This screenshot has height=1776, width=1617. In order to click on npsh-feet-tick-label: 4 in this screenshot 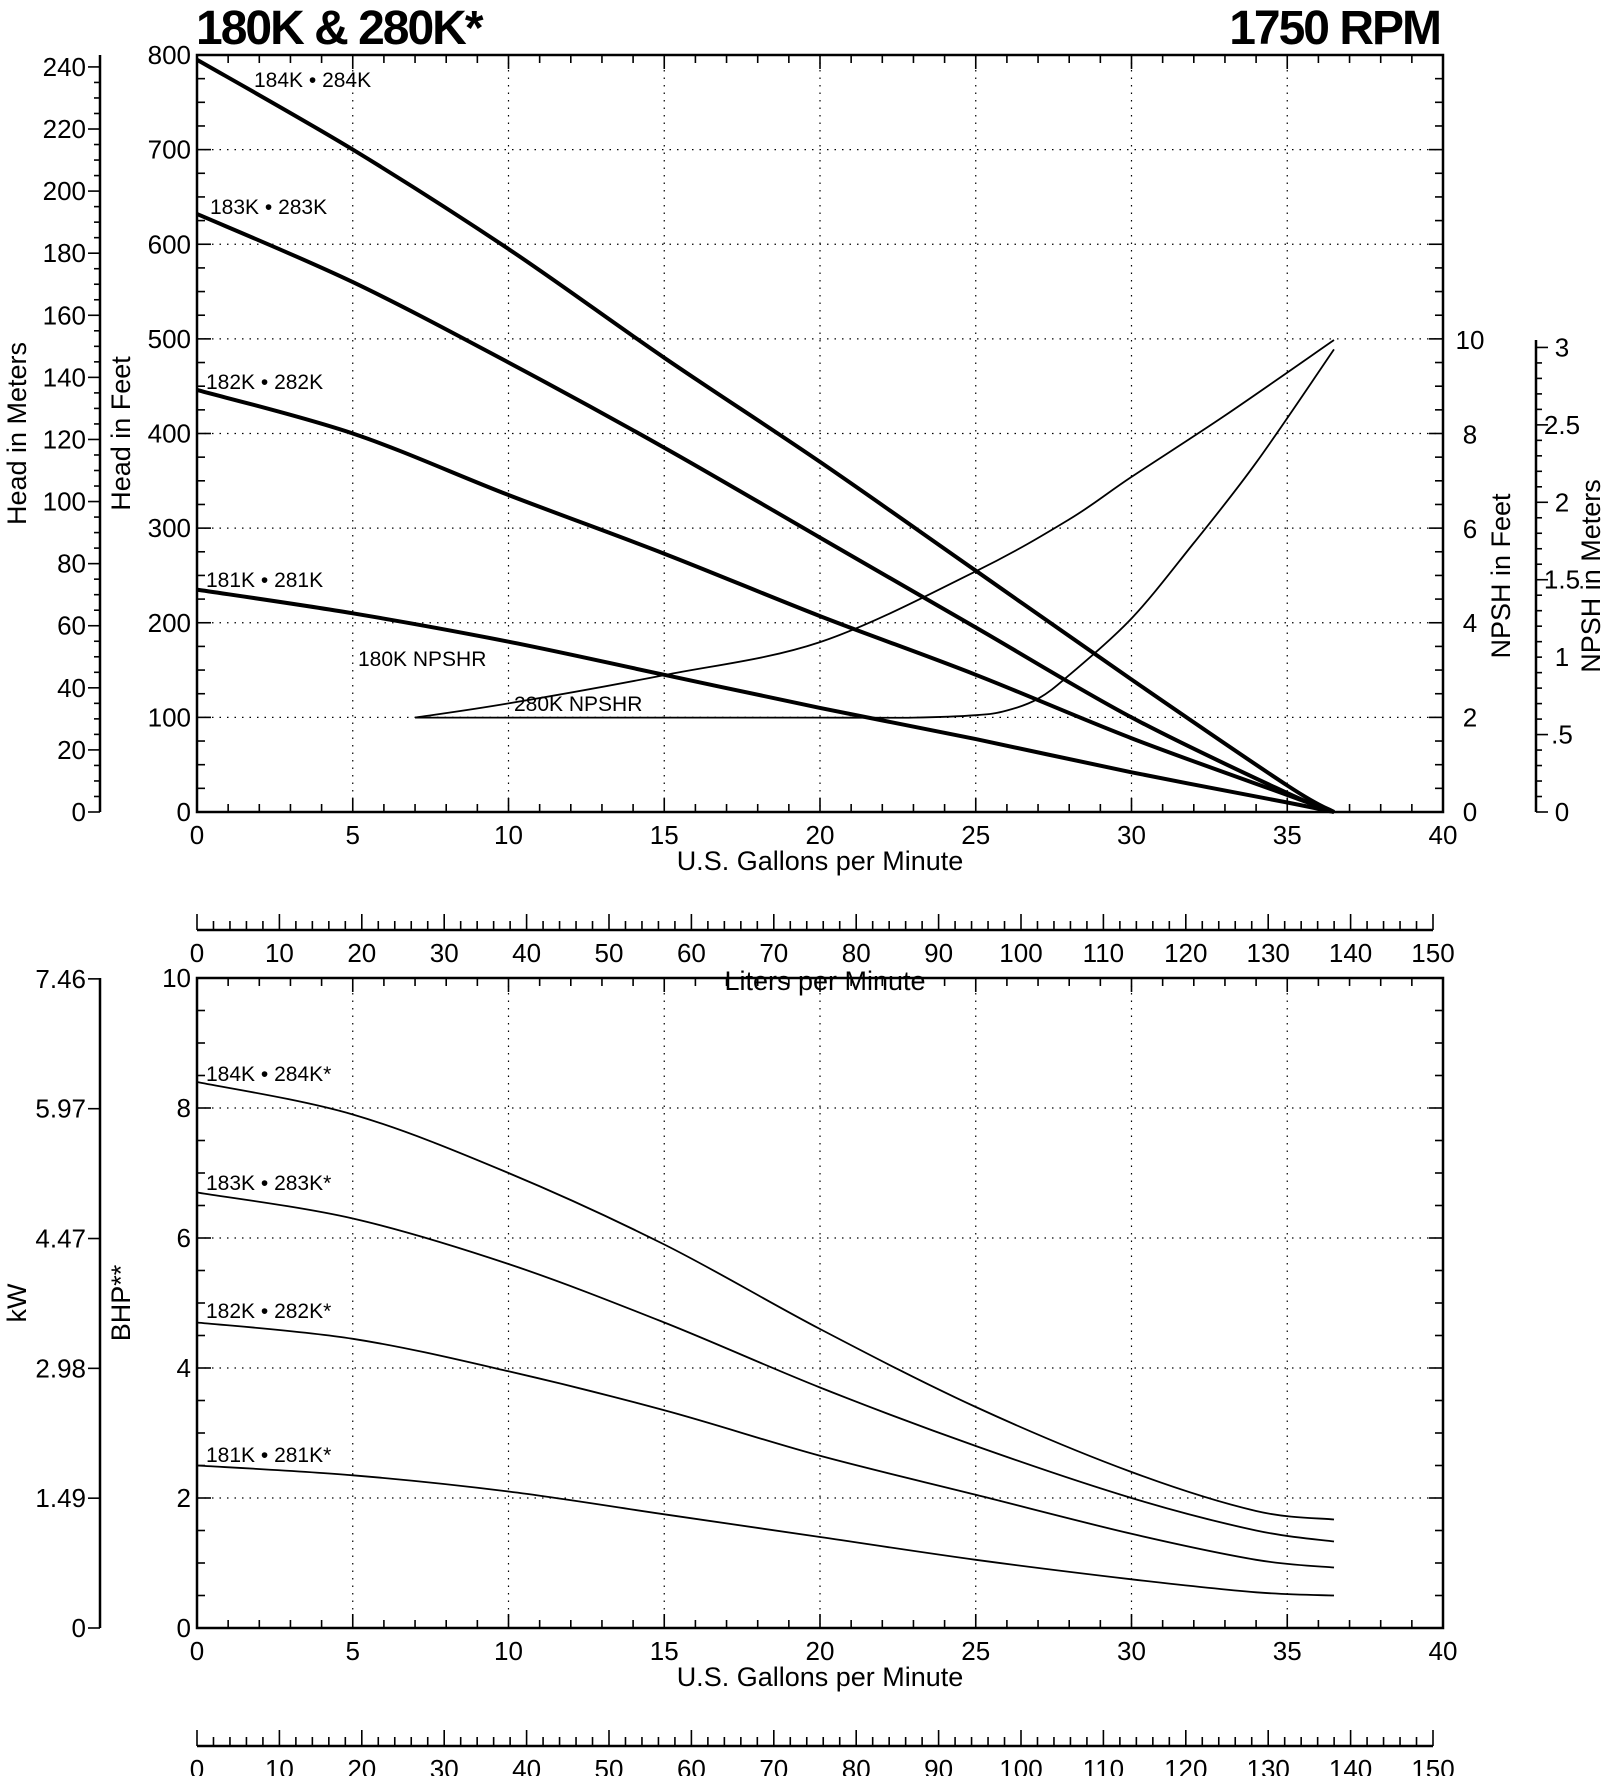, I will do `click(1470, 623)`.